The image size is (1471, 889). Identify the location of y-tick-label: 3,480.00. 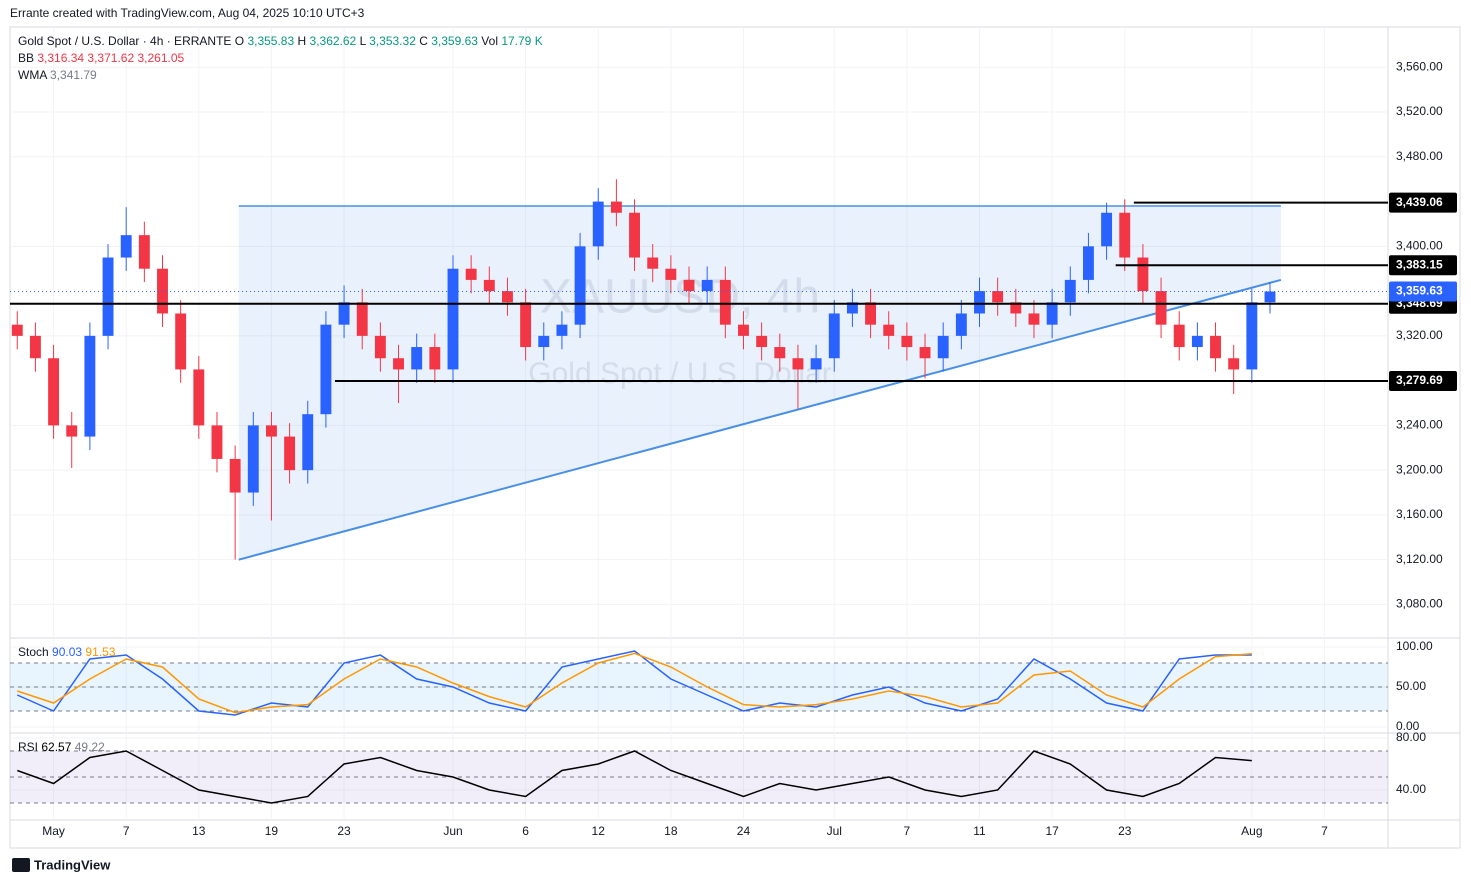
(1419, 156).